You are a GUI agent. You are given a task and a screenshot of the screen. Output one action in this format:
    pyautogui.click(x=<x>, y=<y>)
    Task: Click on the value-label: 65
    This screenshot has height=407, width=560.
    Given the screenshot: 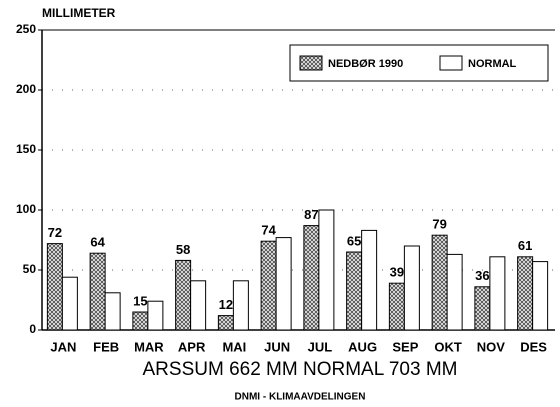 What is the action you would take?
    pyautogui.click(x=354, y=240)
    